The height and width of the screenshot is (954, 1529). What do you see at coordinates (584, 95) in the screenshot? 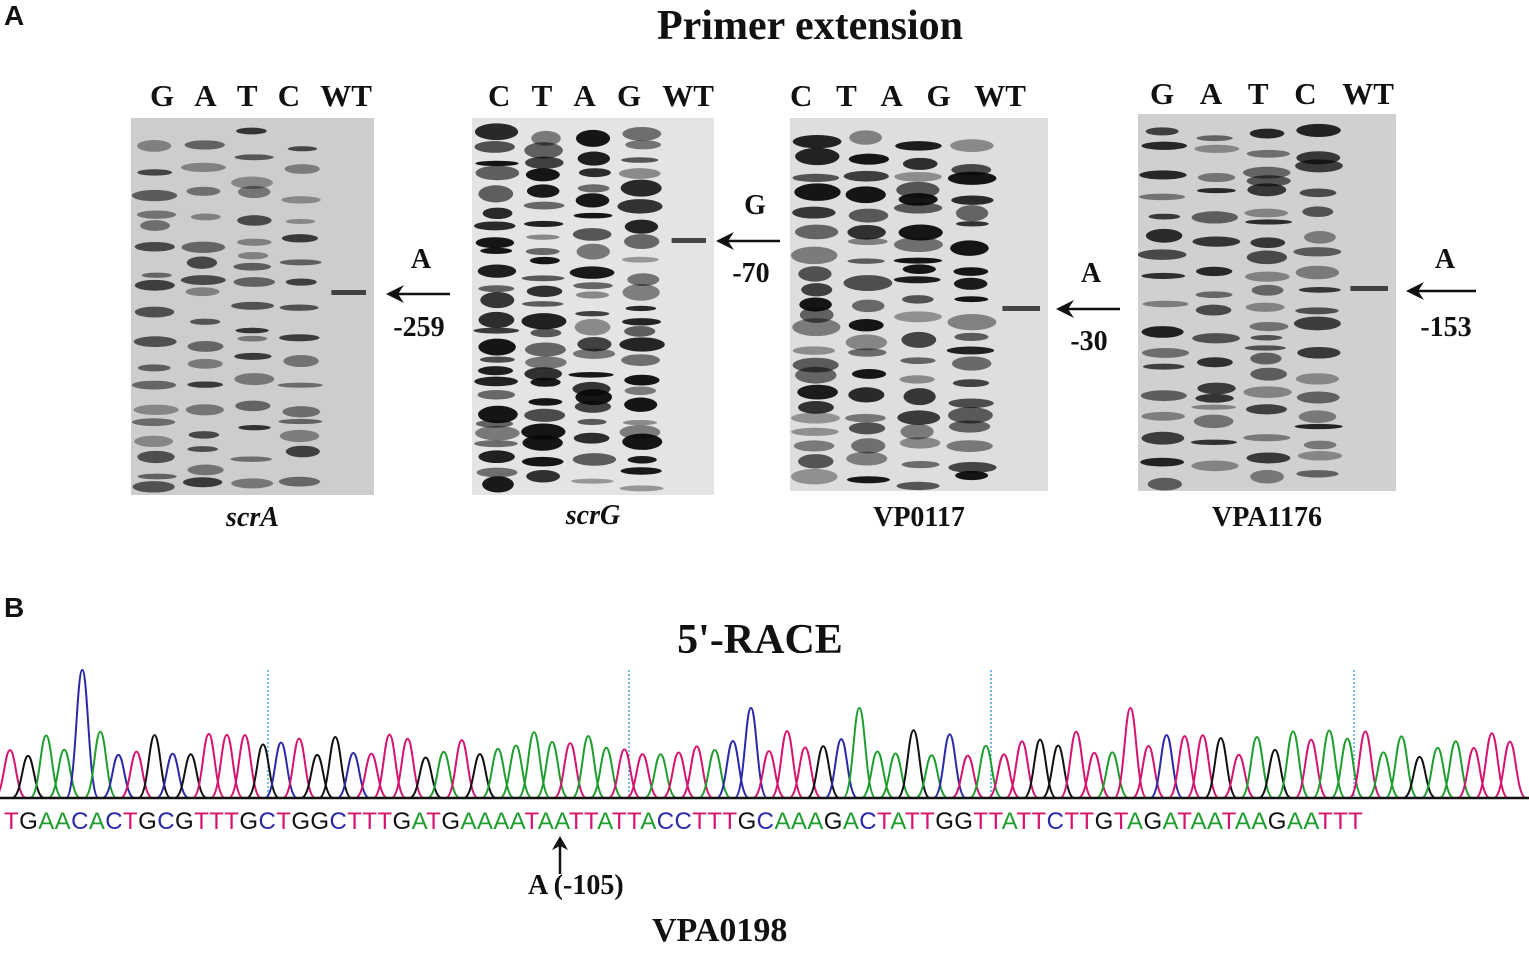
I see `lane-label: A` at bounding box center [584, 95].